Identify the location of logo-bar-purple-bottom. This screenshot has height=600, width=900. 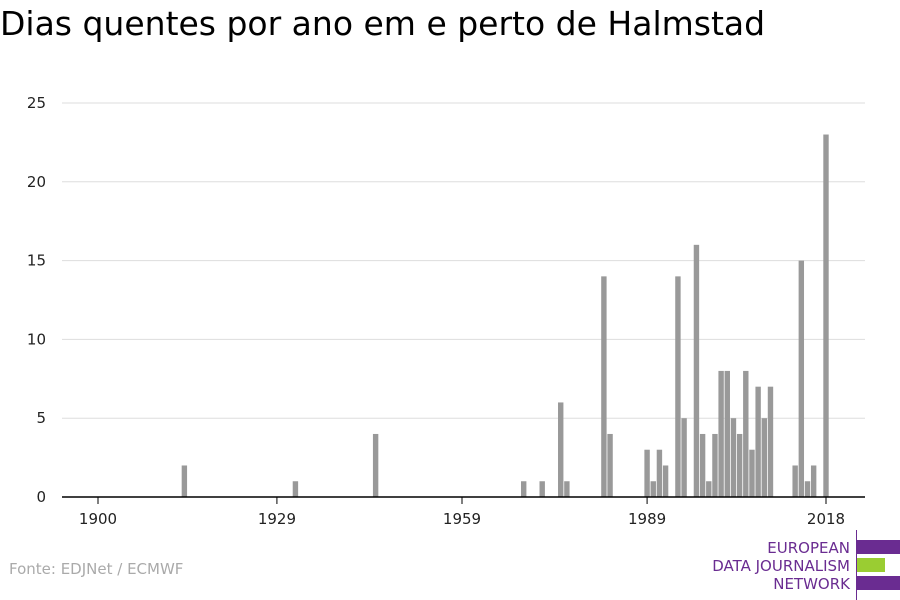
(878, 583).